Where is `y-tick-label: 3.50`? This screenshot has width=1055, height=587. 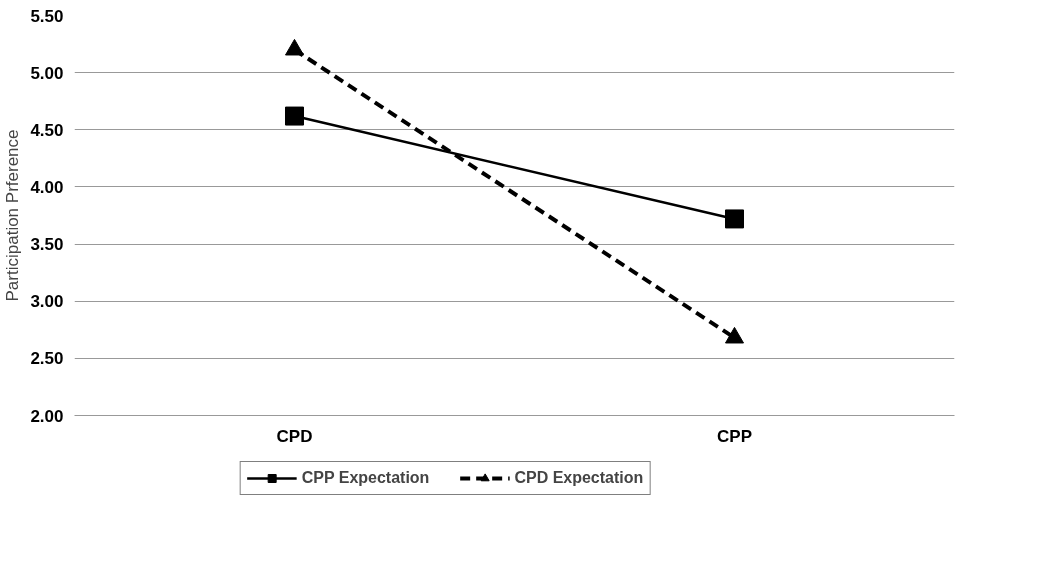 y-tick-label: 3.50 is located at coordinates (47, 245).